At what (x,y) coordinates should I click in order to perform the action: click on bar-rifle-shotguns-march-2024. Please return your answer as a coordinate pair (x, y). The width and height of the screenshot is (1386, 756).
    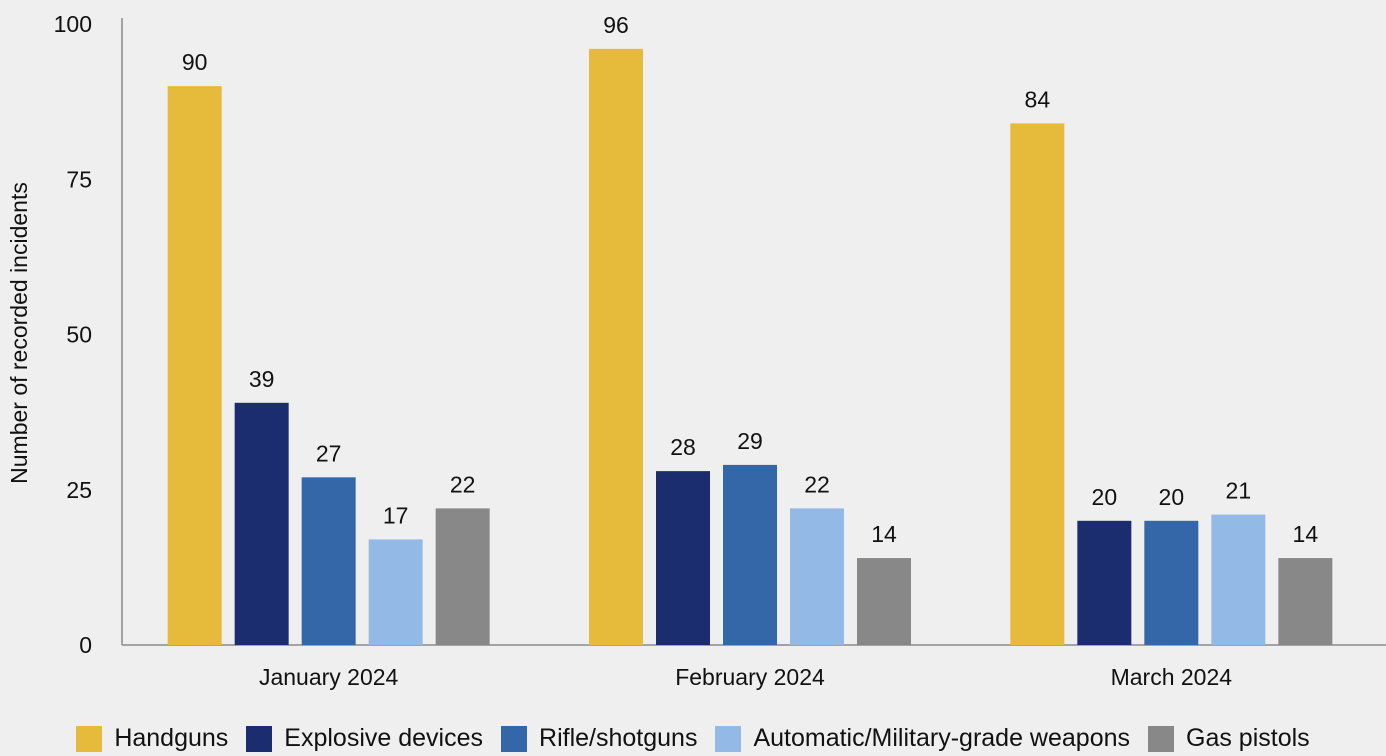
    Looking at the image, I should click on (1171, 582).